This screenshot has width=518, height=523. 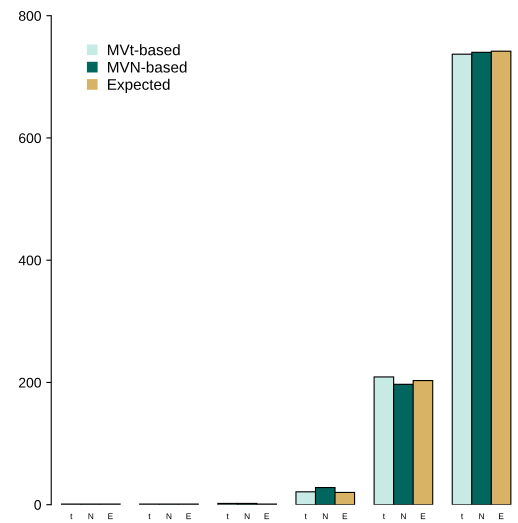 I want to click on legend-label: MVt-based, so click(x=144, y=50).